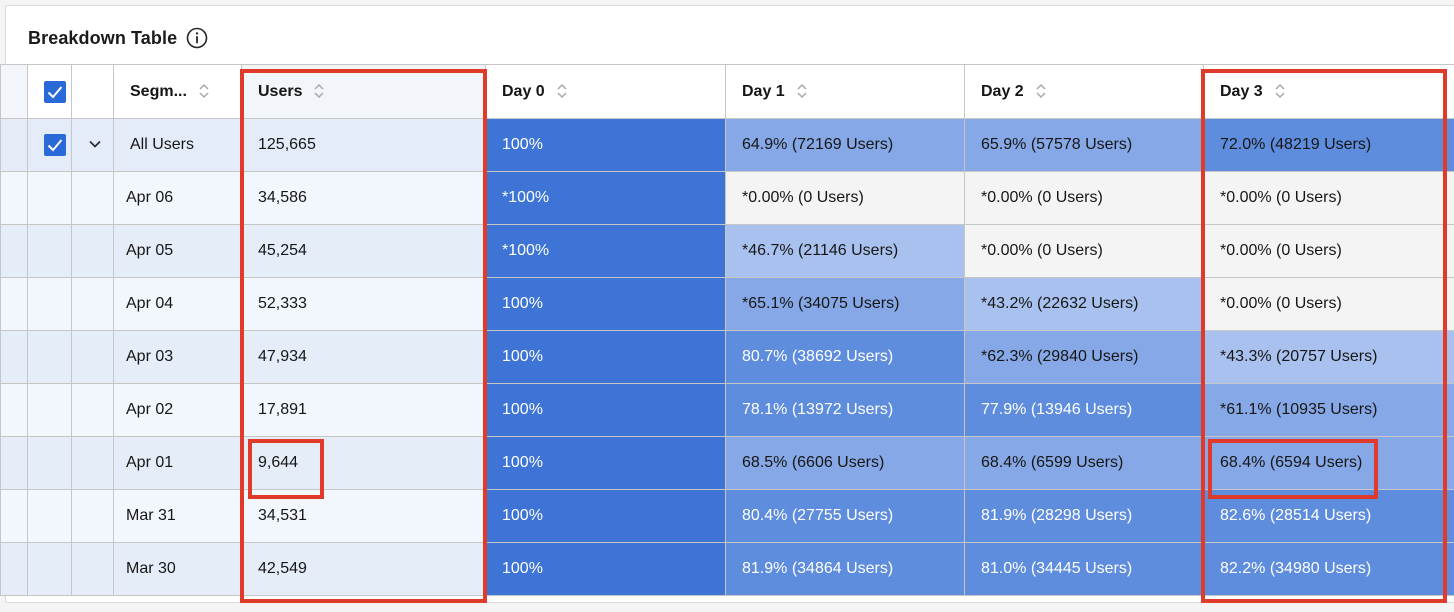 This screenshot has height=612, width=1454. I want to click on column-header-day2: Day 2, so click(1084, 91).